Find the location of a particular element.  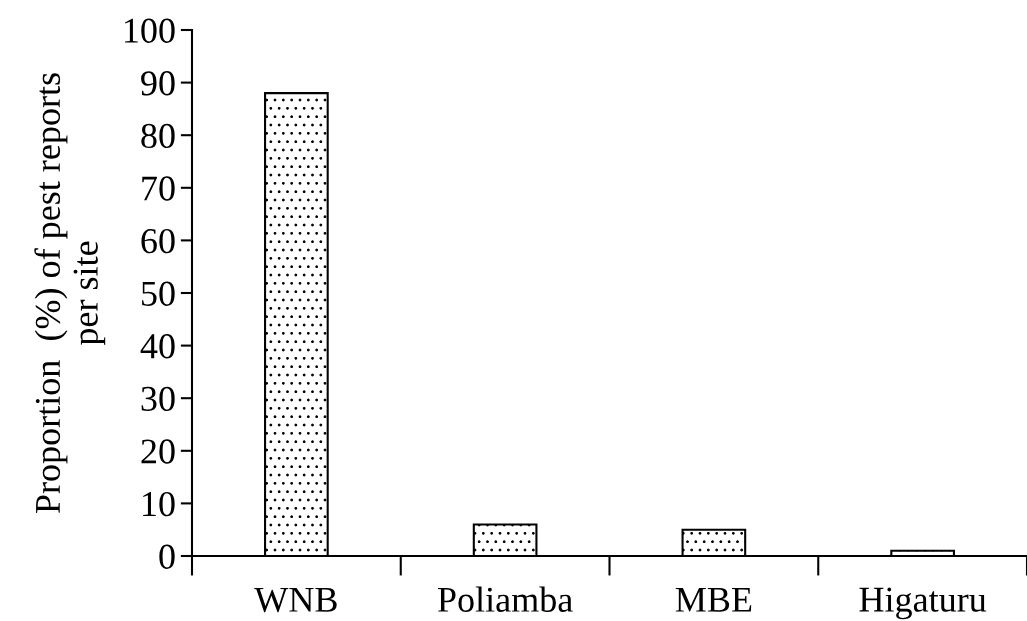

y-tick-label: 70 is located at coordinates (158, 188).